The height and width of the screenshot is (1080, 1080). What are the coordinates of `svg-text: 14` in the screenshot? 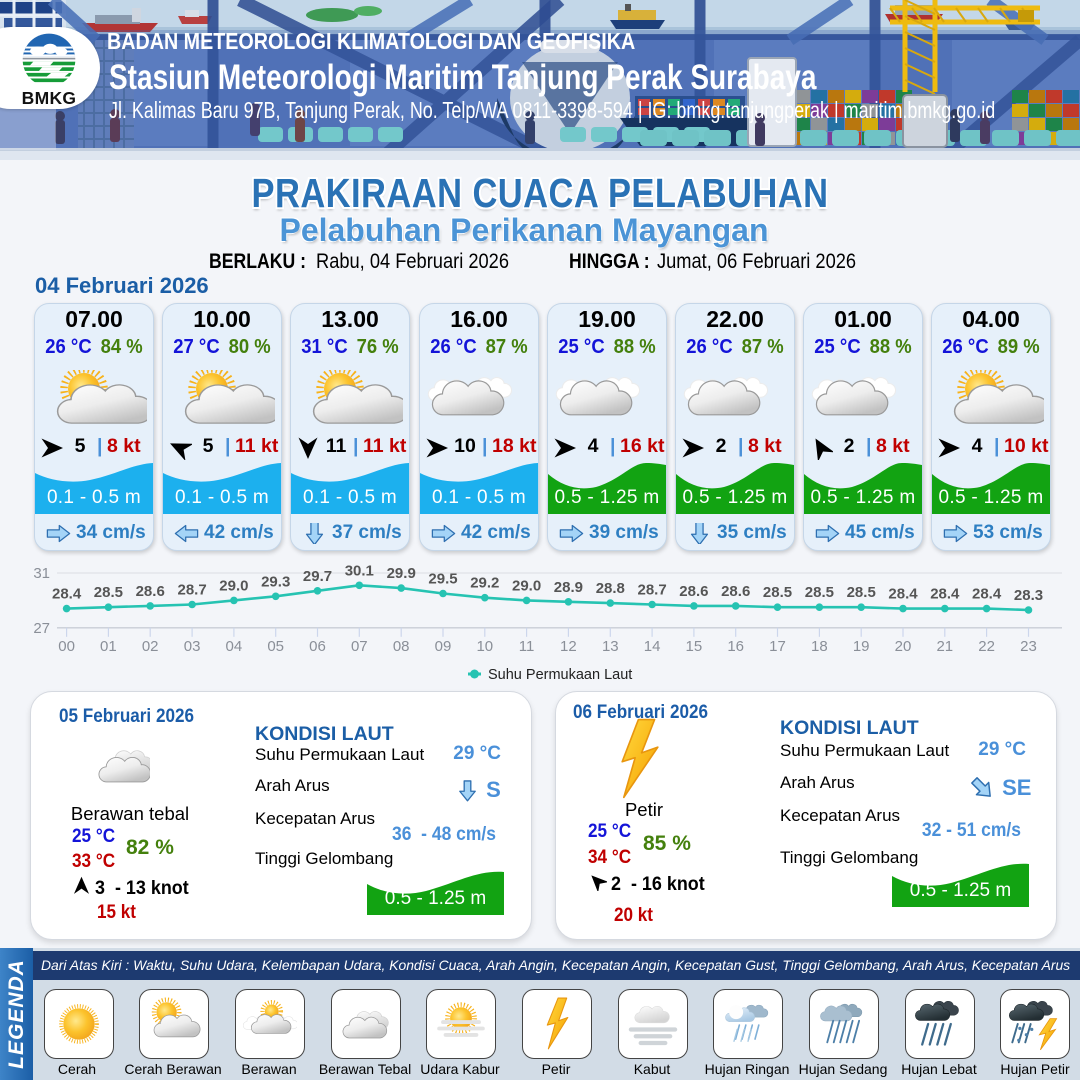 It's located at (652, 646).